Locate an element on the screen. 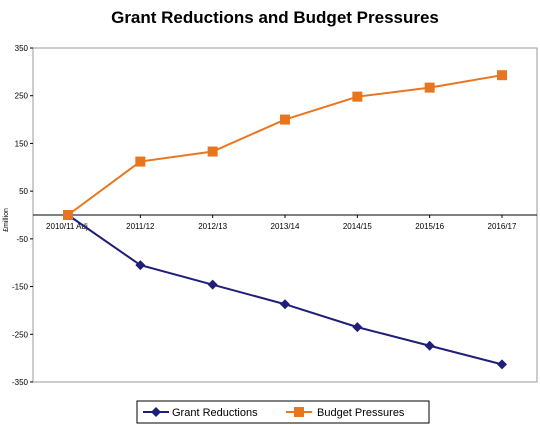 The width and height of the screenshot is (540, 425). legend-label: Budget Pressures is located at coordinates (361, 413).